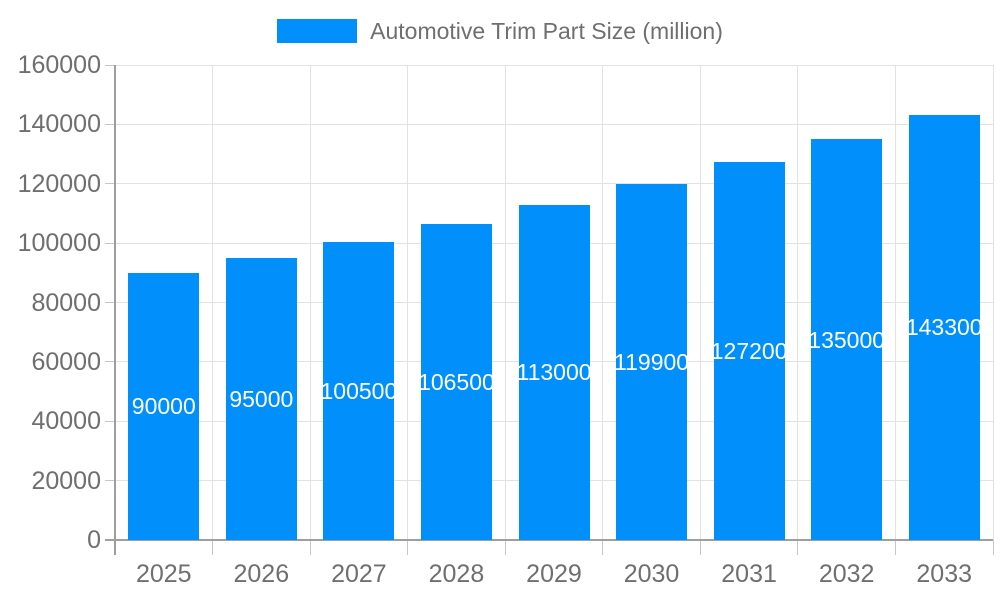 The image size is (1000, 600). I want to click on bar-2027: 100500, so click(359, 390).